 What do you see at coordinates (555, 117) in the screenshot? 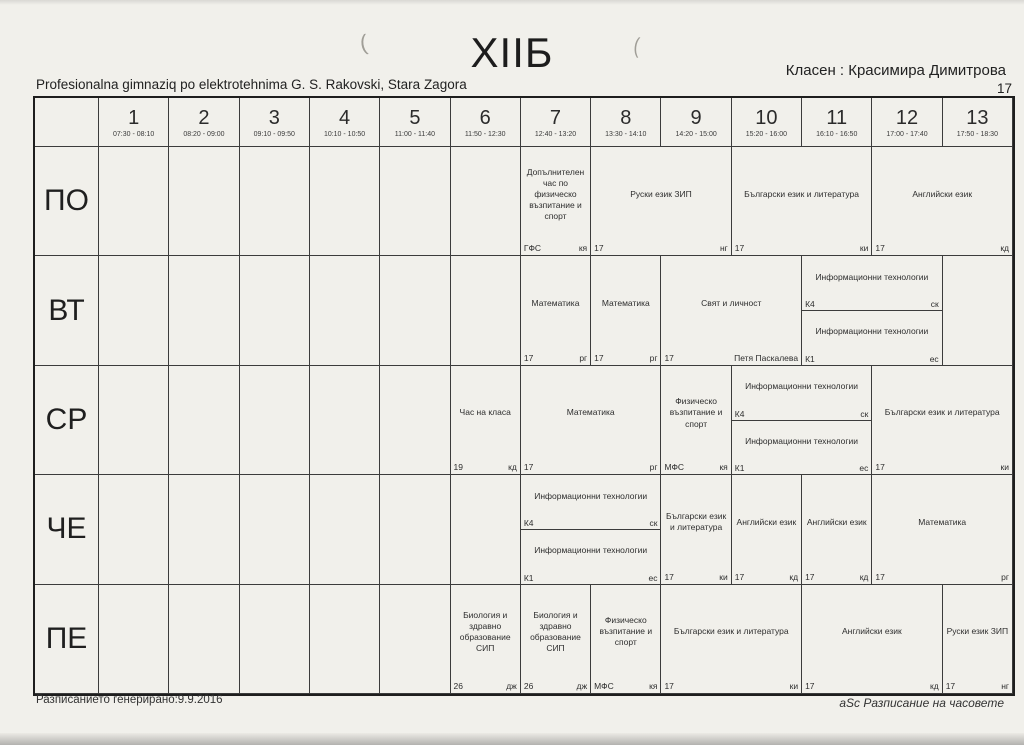
I see `period-number: 7` at bounding box center [555, 117].